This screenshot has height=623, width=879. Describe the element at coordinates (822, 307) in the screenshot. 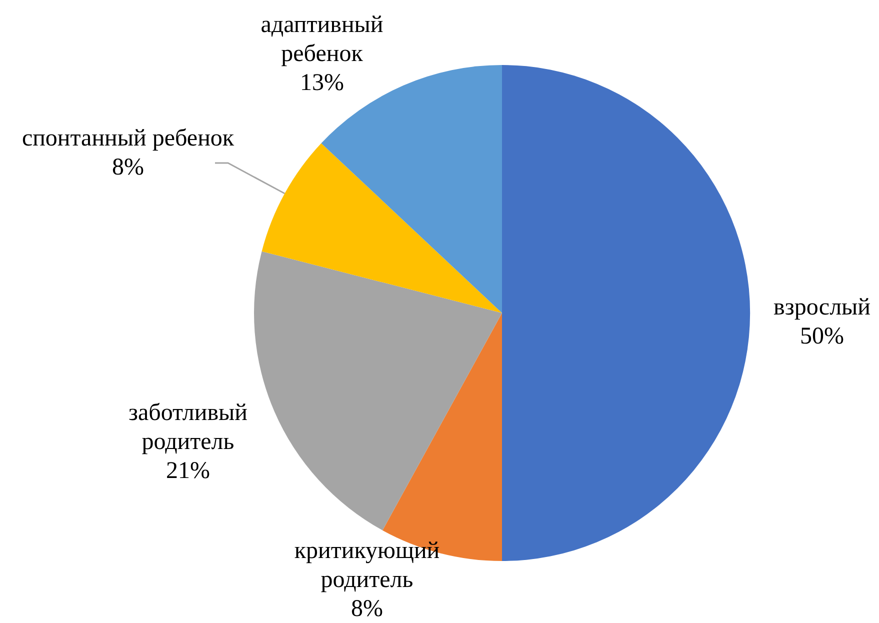

I see `slice-label: взрослый` at that location.